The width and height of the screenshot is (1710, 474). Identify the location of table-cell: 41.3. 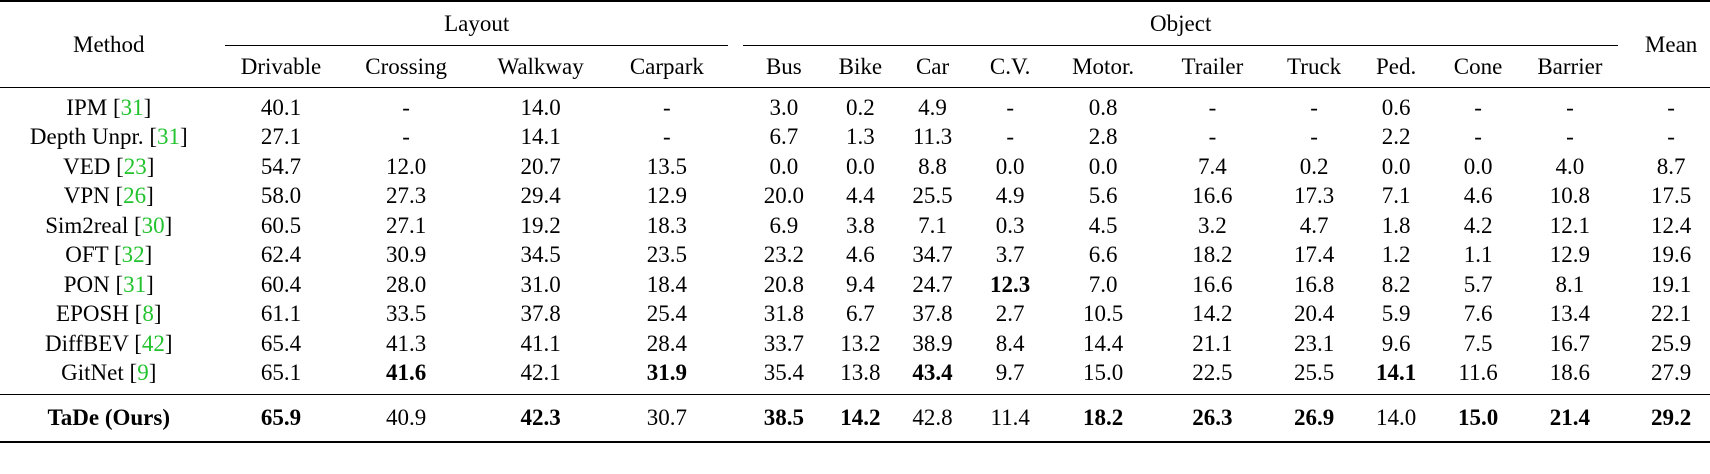
(406, 343).